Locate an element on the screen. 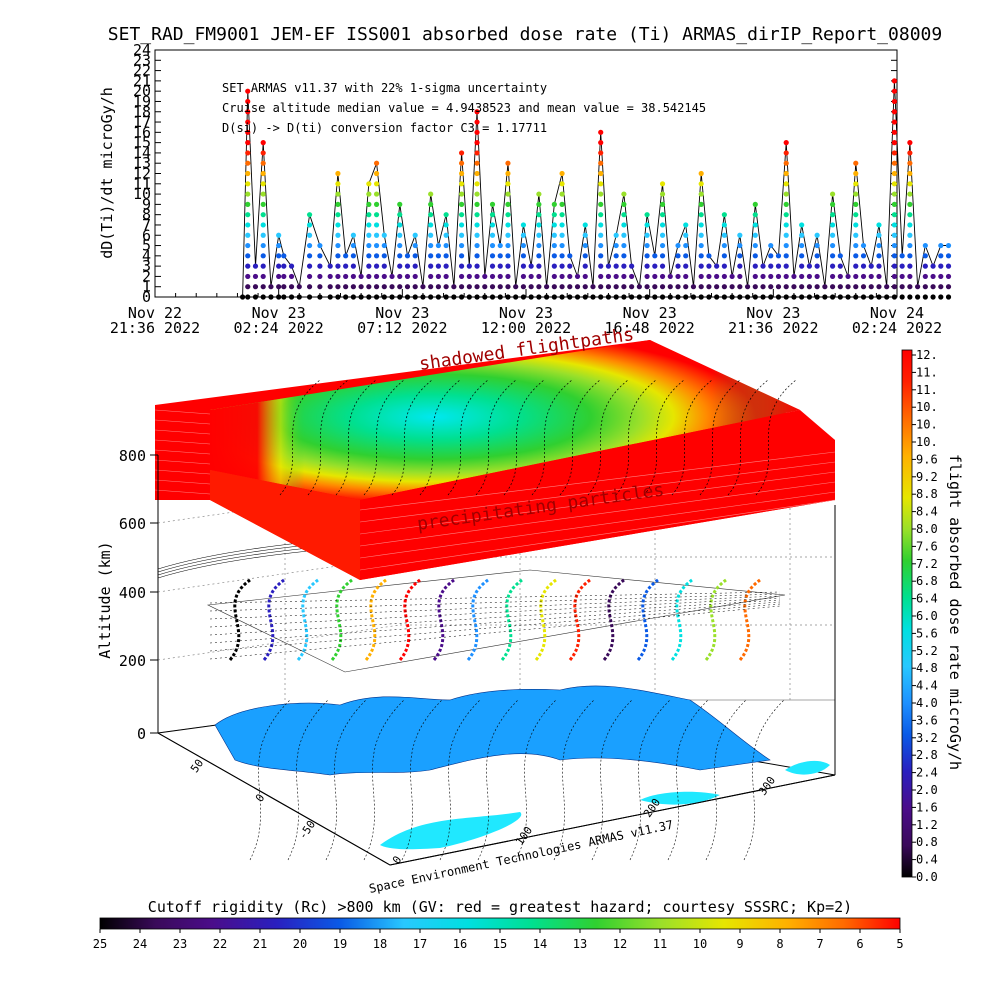  y-tick-label: 23 is located at coordinates (142, 60).